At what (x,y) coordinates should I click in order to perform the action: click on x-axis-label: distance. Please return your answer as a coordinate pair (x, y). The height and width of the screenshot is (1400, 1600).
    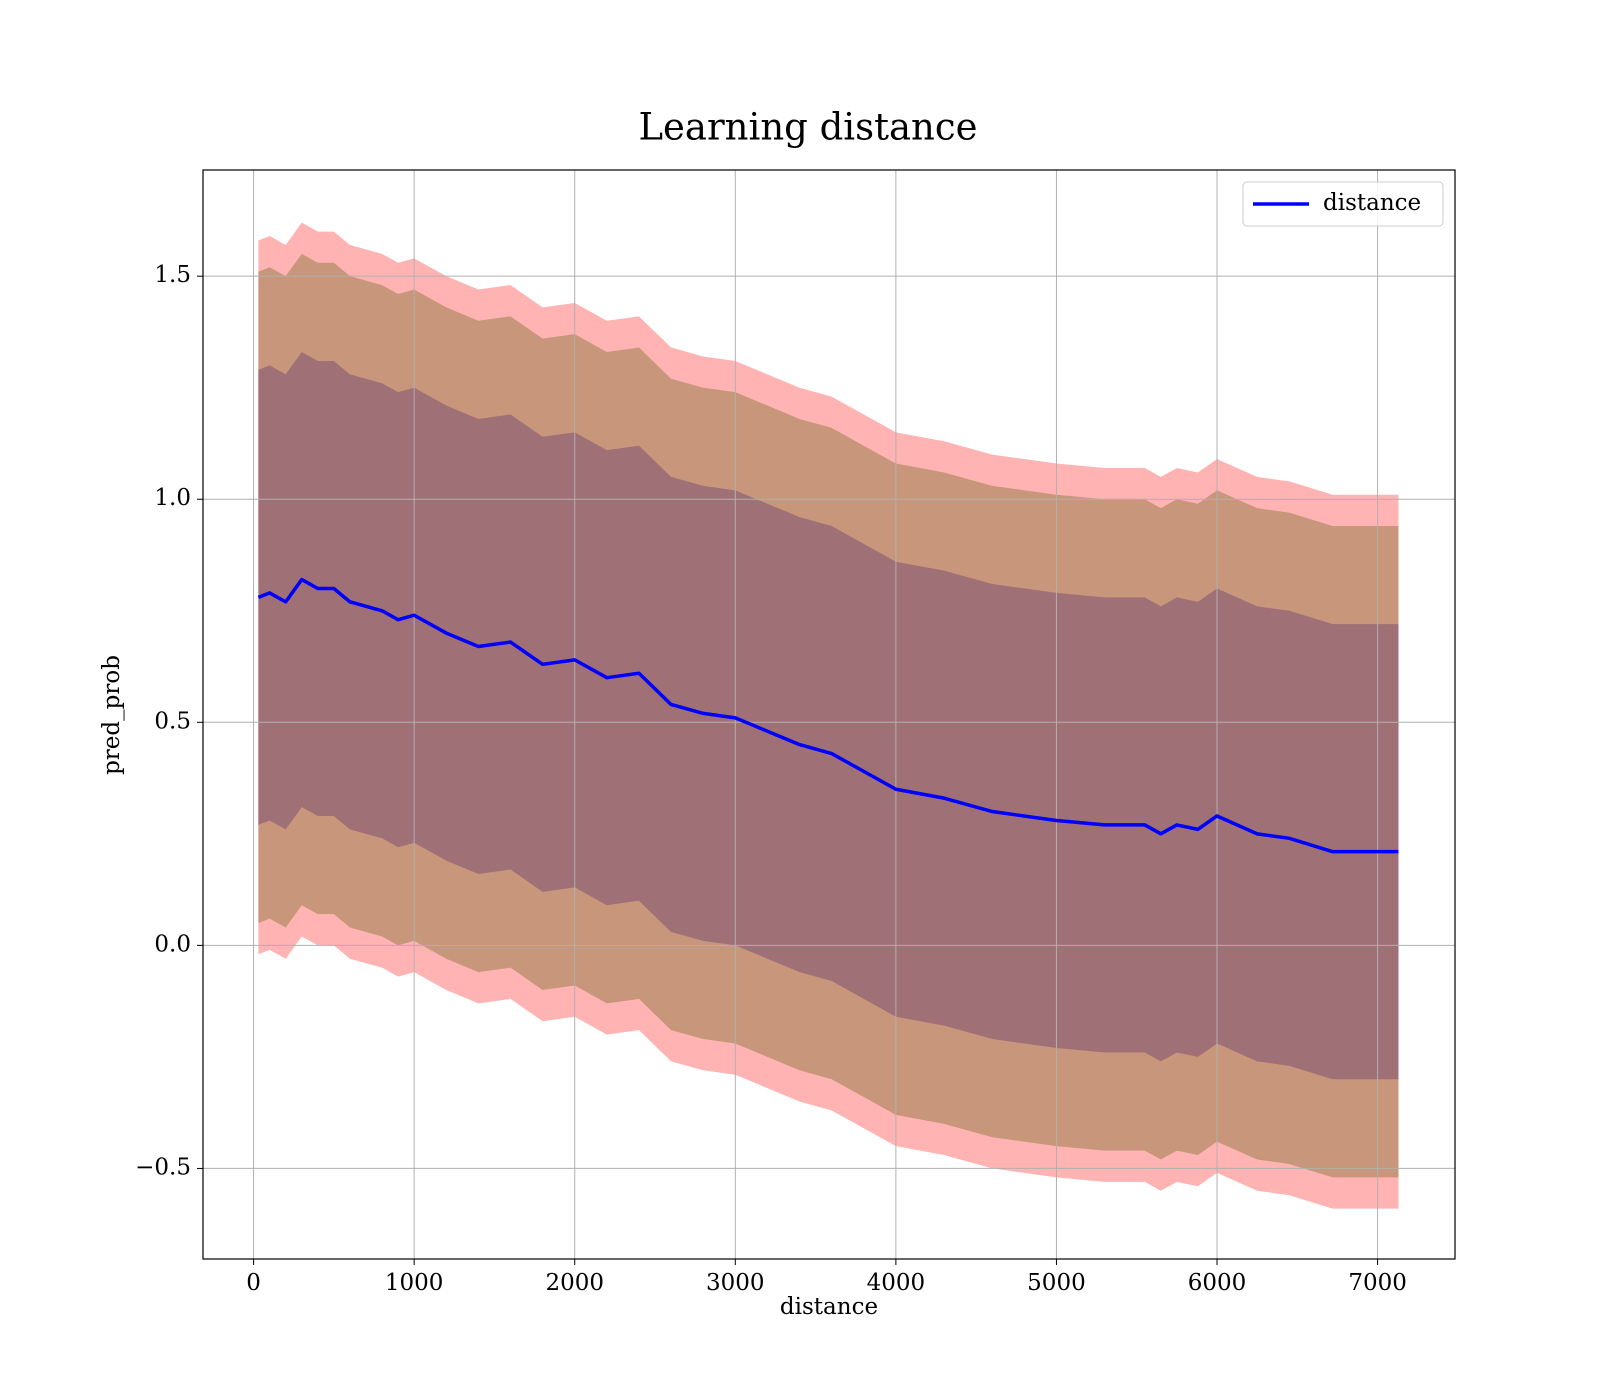
    Looking at the image, I should click on (829, 1307).